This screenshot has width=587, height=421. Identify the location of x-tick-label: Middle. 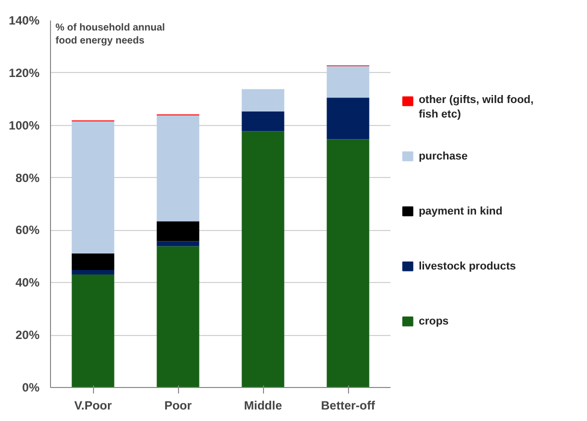
(263, 405).